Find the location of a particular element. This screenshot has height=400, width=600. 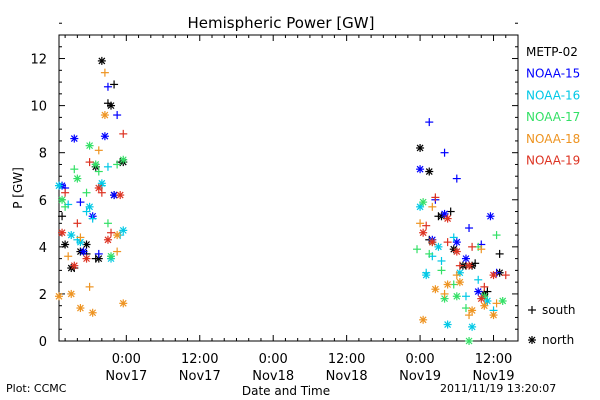

y-tick-label: 8 is located at coordinates (43, 154).